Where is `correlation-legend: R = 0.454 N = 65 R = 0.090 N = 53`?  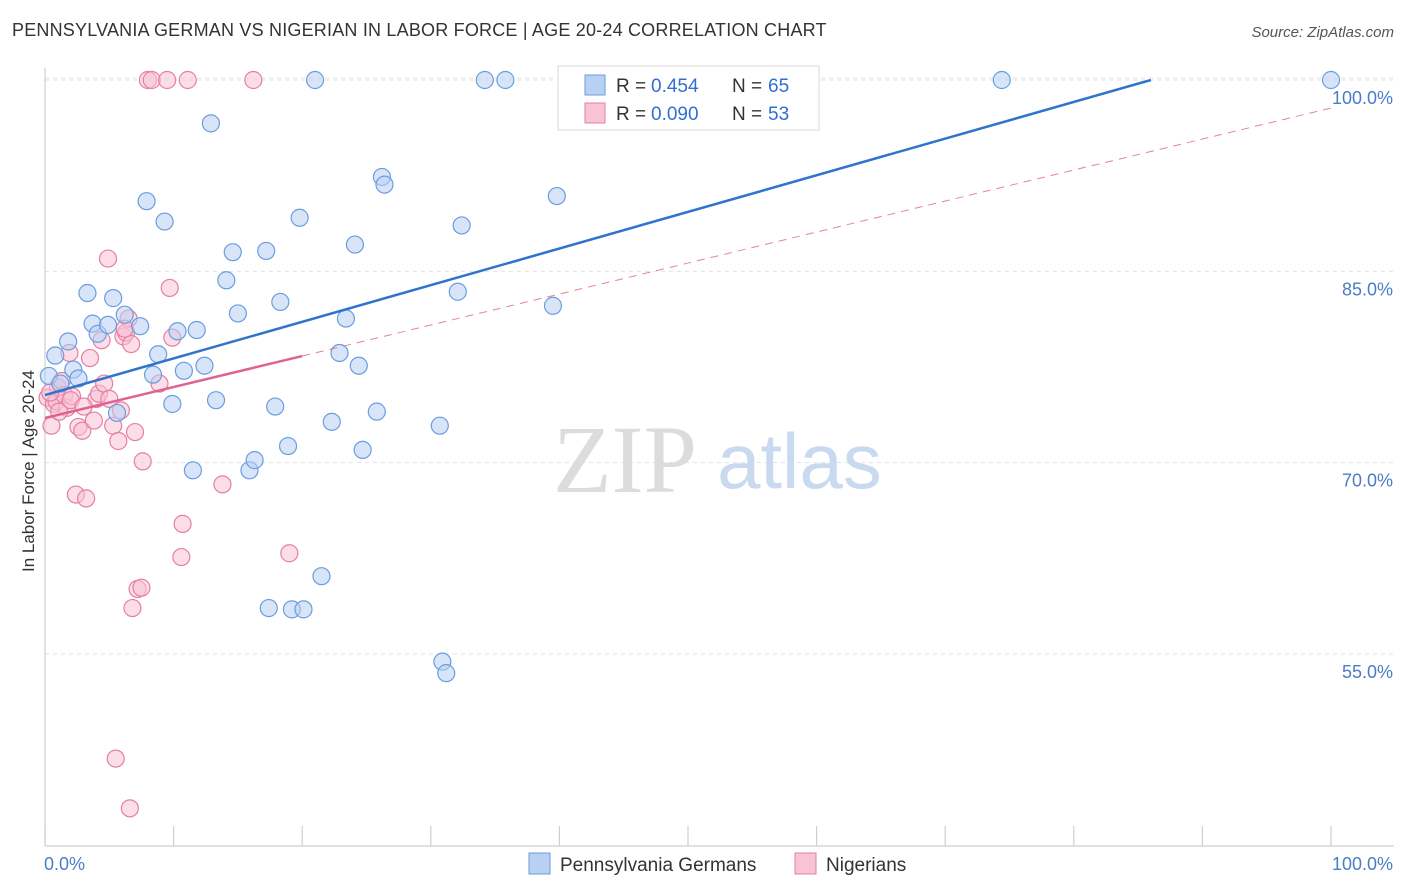 correlation-legend: R = 0.454 N = 65 R = 0.090 N = 53 is located at coordinates (688, 98).